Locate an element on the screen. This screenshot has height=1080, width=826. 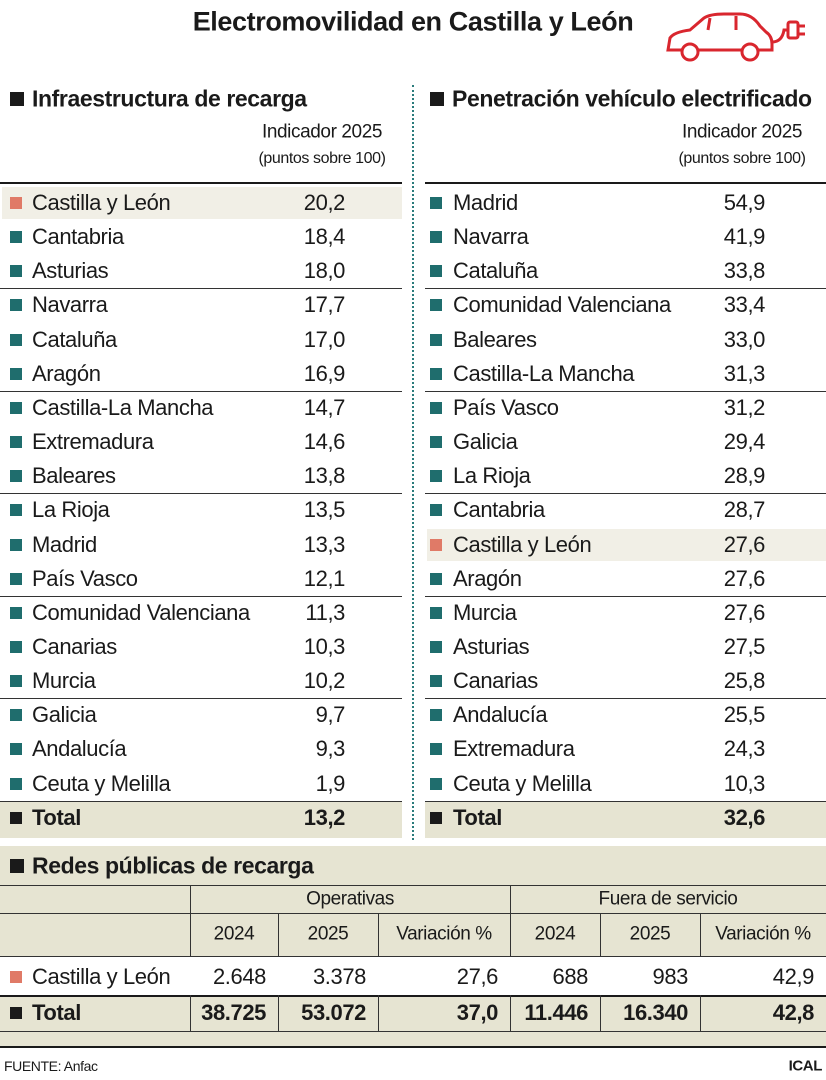
region-value: 25,8 is located at coordinates (744, 681).